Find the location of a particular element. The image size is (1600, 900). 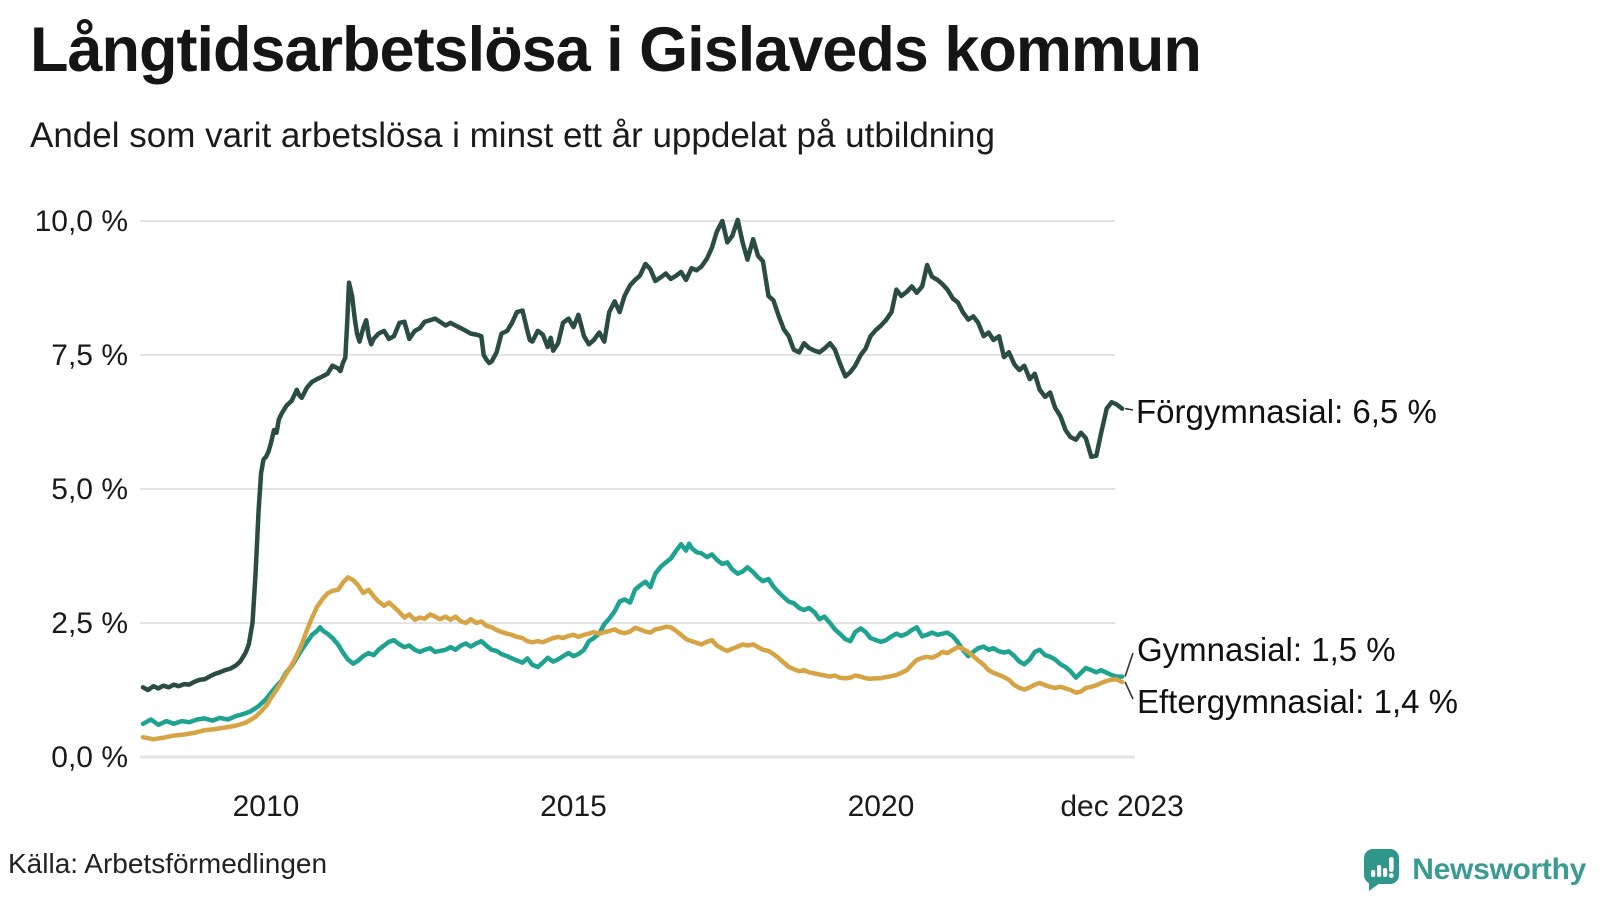

newsworthy-logo-icon is located at coordinates (1382, 870).